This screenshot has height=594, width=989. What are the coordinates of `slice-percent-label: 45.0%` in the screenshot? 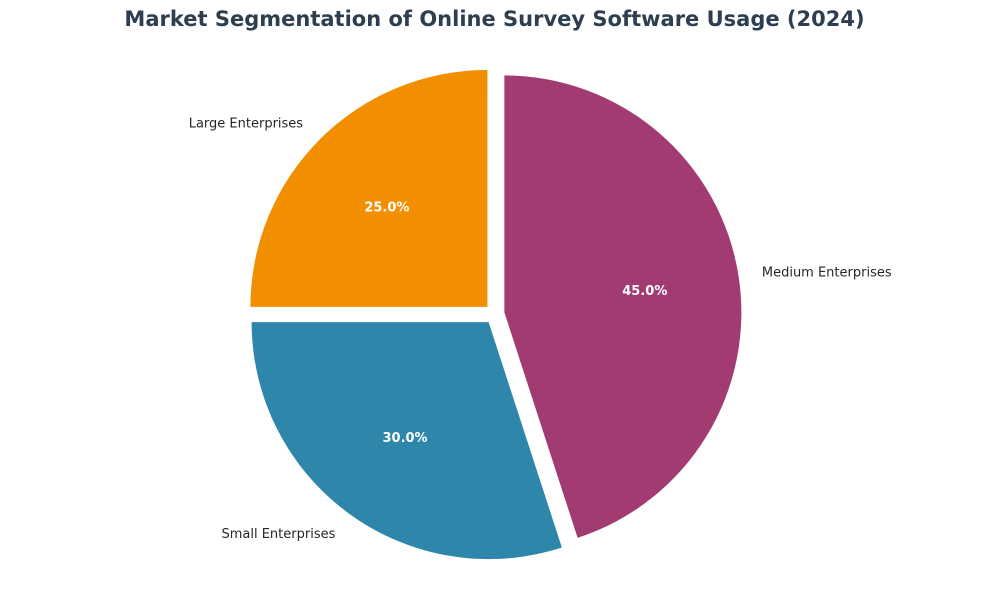 It's located at (644, 291).